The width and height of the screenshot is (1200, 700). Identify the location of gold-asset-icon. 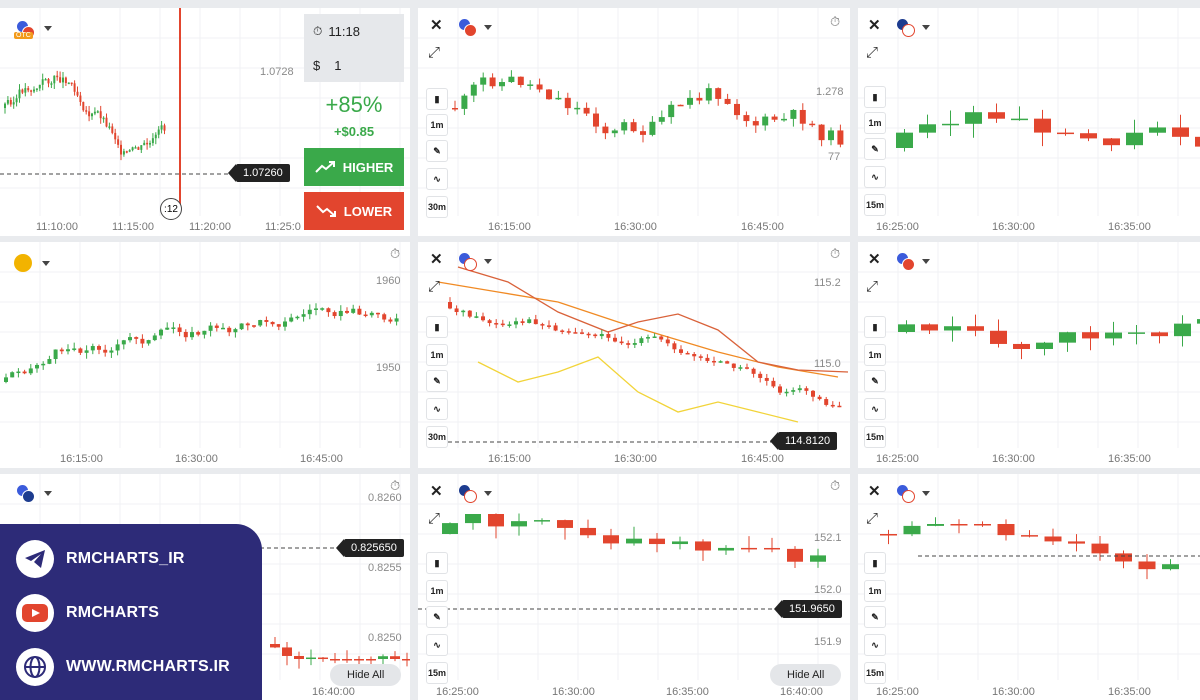
(23, 263).